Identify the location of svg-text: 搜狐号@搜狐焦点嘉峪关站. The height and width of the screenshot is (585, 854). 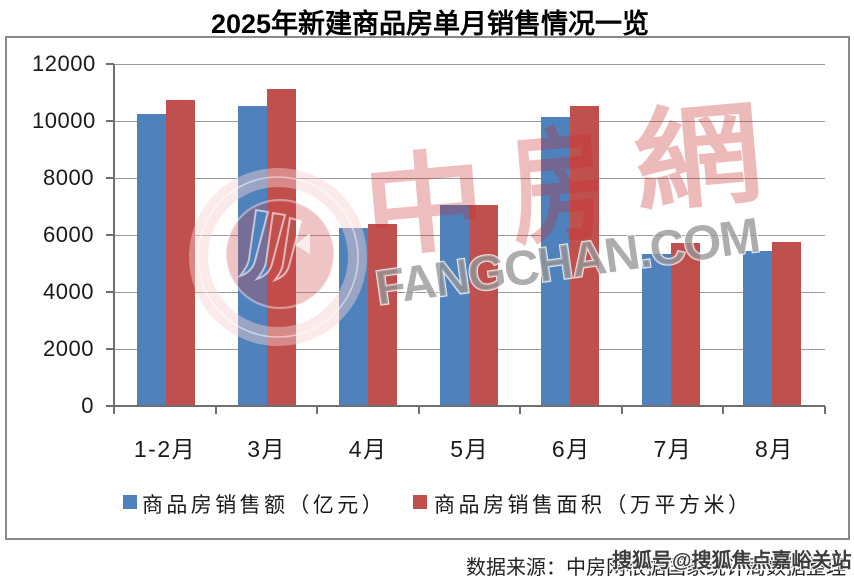
(732, 560).